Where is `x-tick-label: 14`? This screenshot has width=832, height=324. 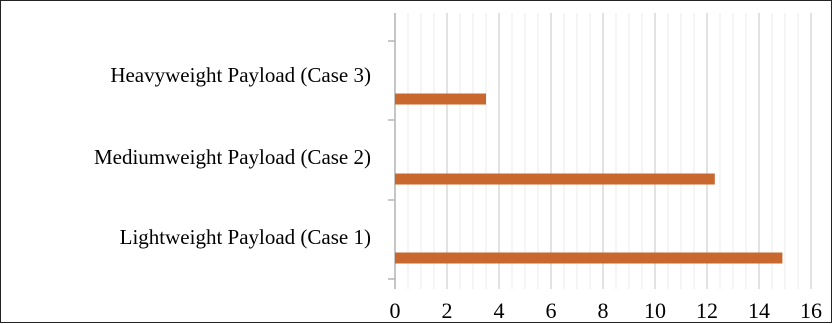
x-tick-label: 14 is located at coordinates (759, 310).